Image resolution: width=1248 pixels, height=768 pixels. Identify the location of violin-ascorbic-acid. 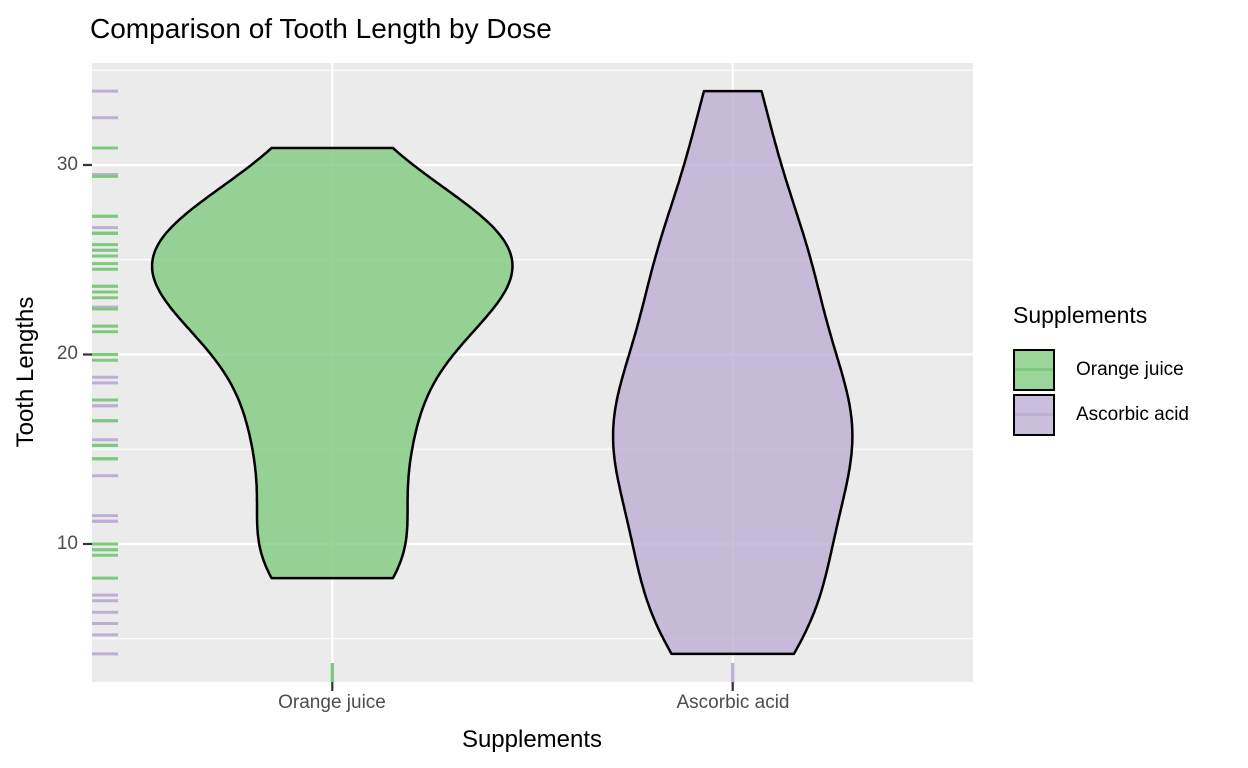
(732, 372).